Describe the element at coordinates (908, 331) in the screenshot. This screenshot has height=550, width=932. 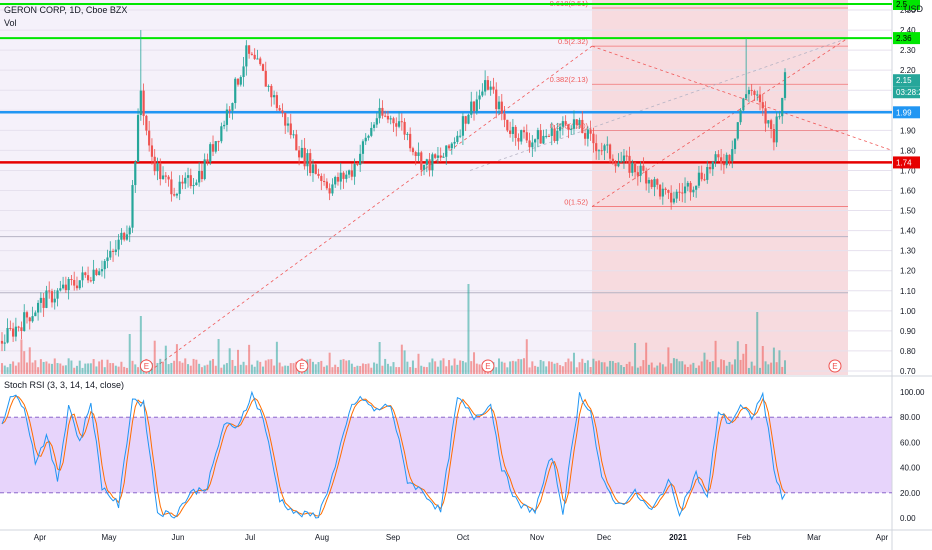
I see `price-tick-label: 0.90` at that location.